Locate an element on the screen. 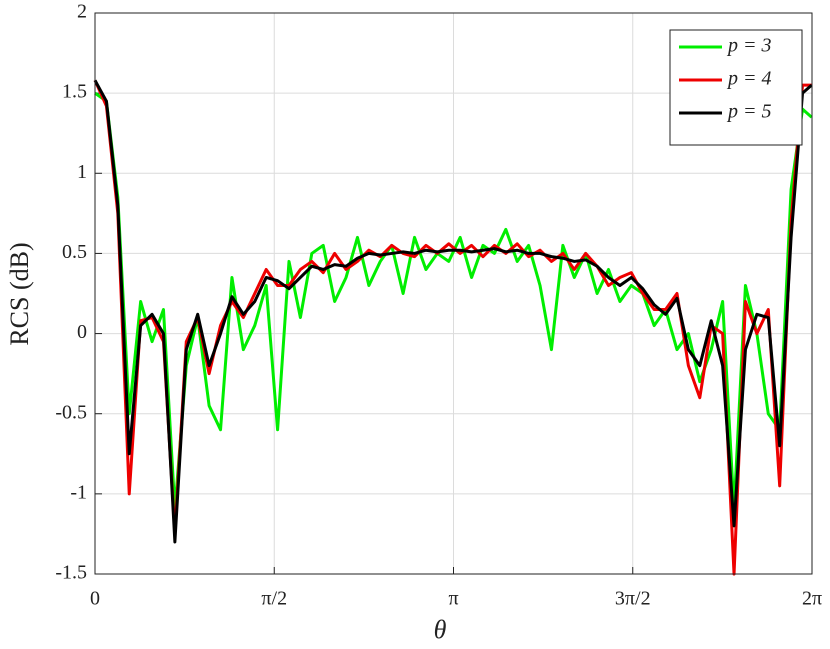 This screenshot has width=830, height=649. y-tick-label: 0 is located at coordinates (82, 332).